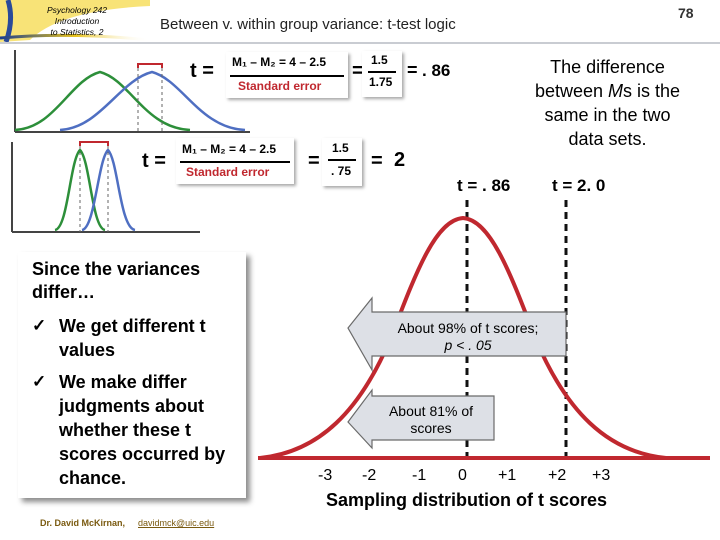 This screenshot has height=540, width=720. Describe the element at coordinates (360, 43) in the screenshot. I see `header-divider` at that location.